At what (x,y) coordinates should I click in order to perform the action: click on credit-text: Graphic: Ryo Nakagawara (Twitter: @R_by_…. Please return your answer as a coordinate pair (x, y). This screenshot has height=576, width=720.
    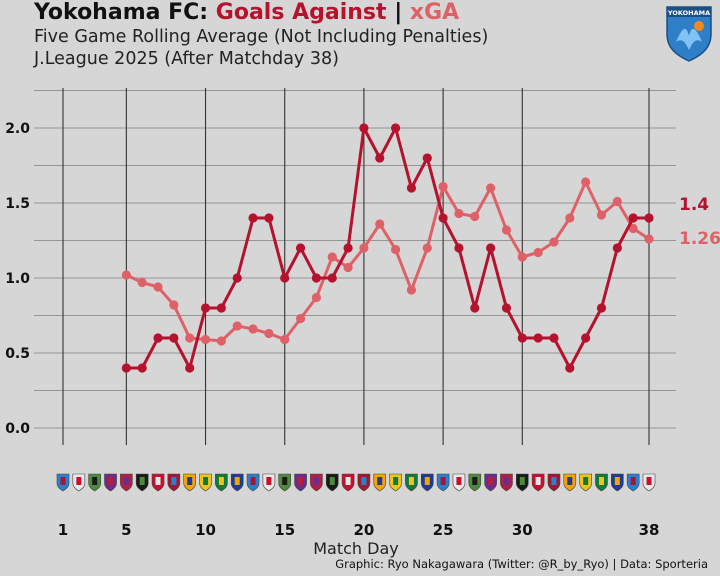
    Looking at the image, I should click on (521, 564).